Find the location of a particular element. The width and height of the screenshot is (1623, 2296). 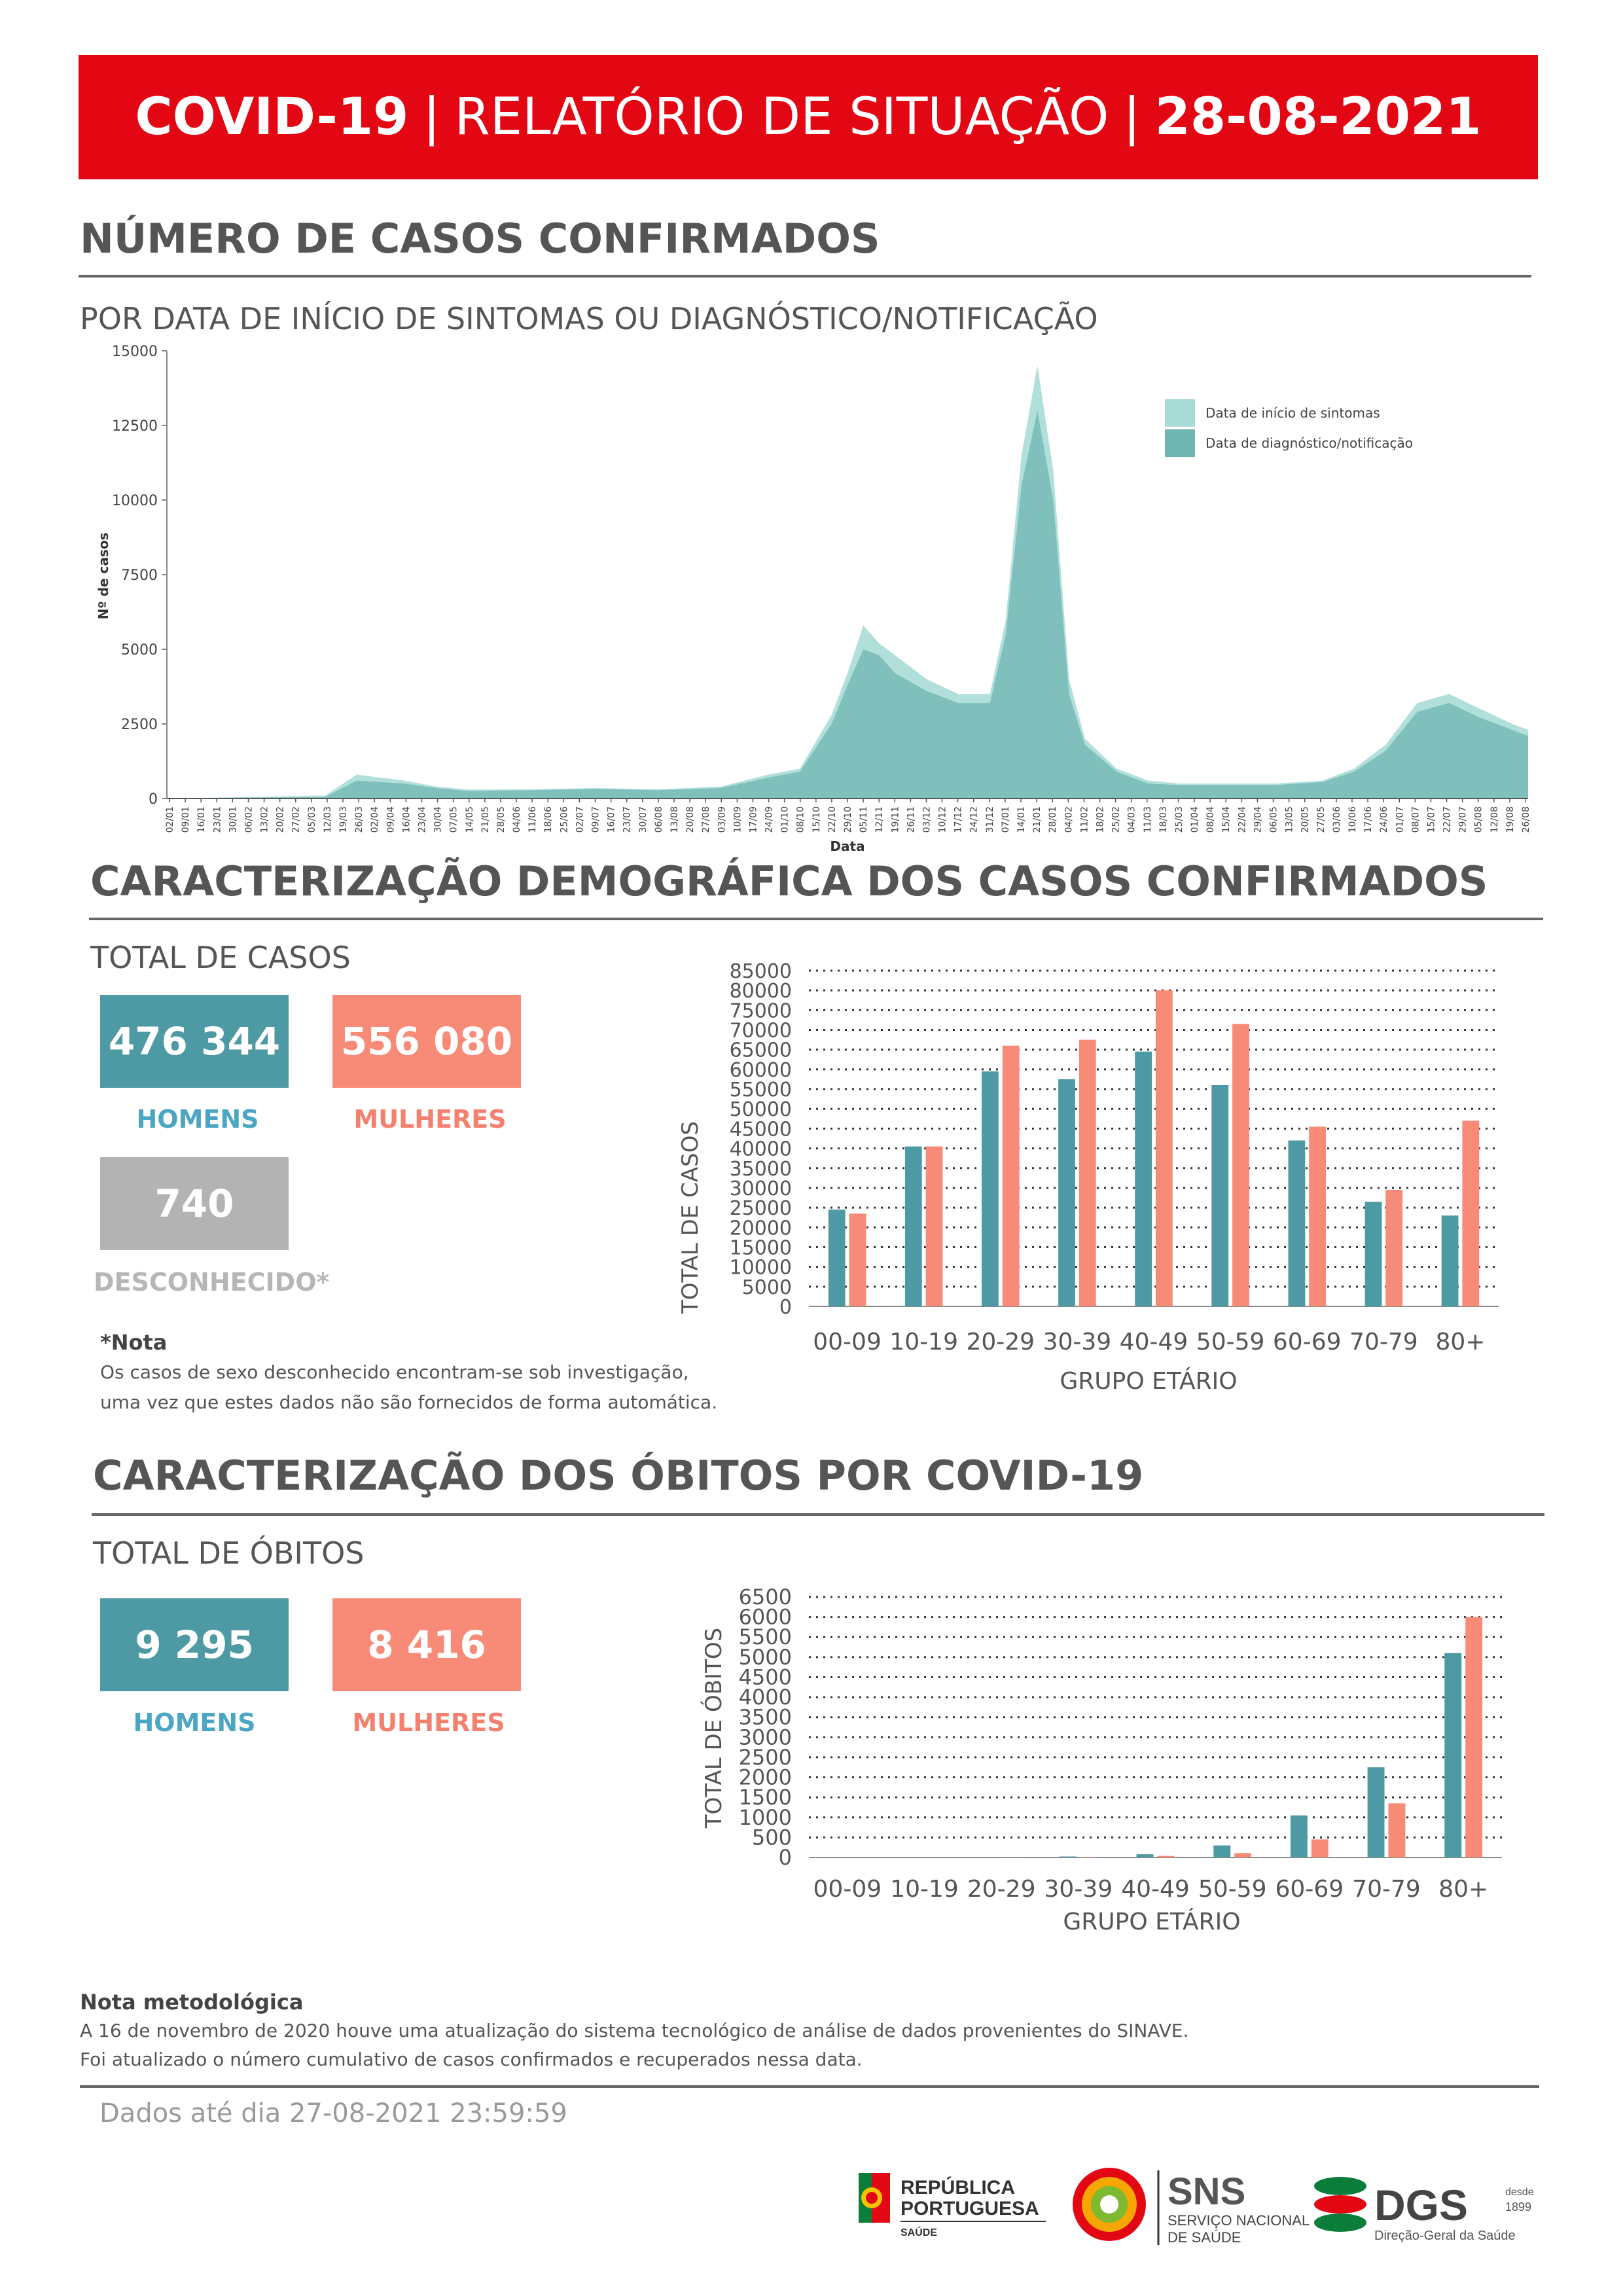

cases-chart-y-tick-label: 5000 is located at coordinates (767, 1287).